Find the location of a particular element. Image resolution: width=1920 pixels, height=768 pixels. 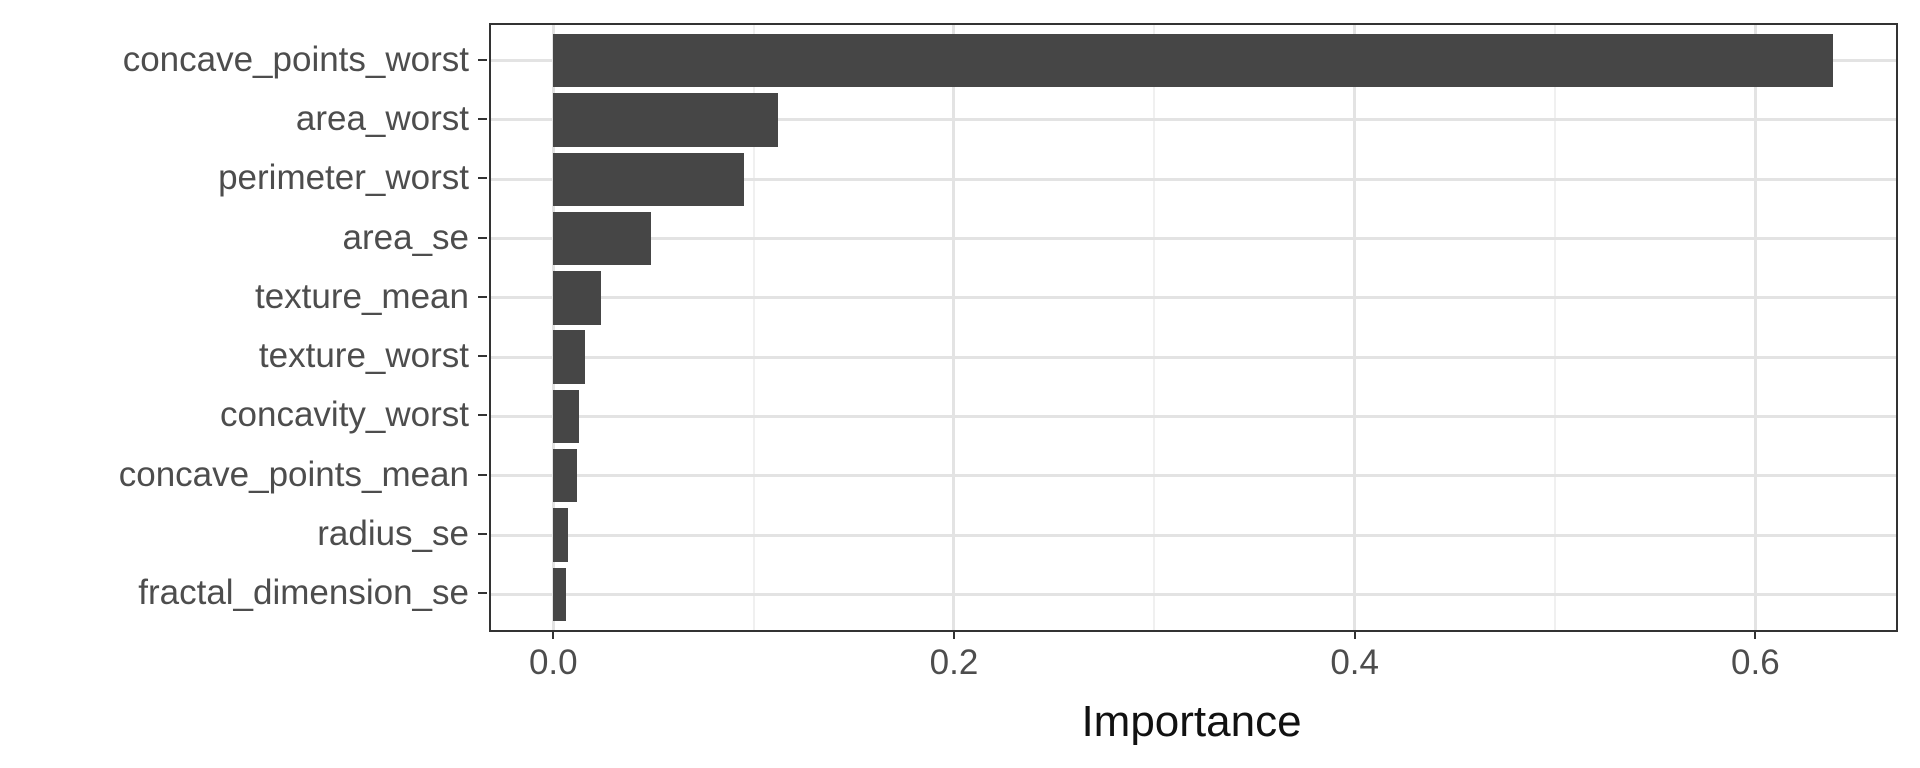

bar-perimeter_worst is located at coordinates (648, 179).